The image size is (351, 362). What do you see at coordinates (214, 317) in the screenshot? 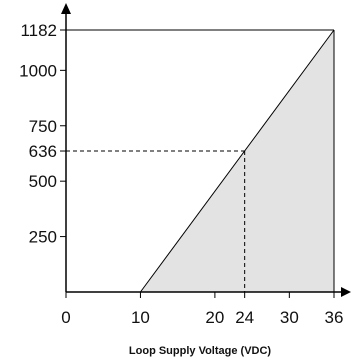
I see `x-tick-label: 20` at bounding box center [214, 317].